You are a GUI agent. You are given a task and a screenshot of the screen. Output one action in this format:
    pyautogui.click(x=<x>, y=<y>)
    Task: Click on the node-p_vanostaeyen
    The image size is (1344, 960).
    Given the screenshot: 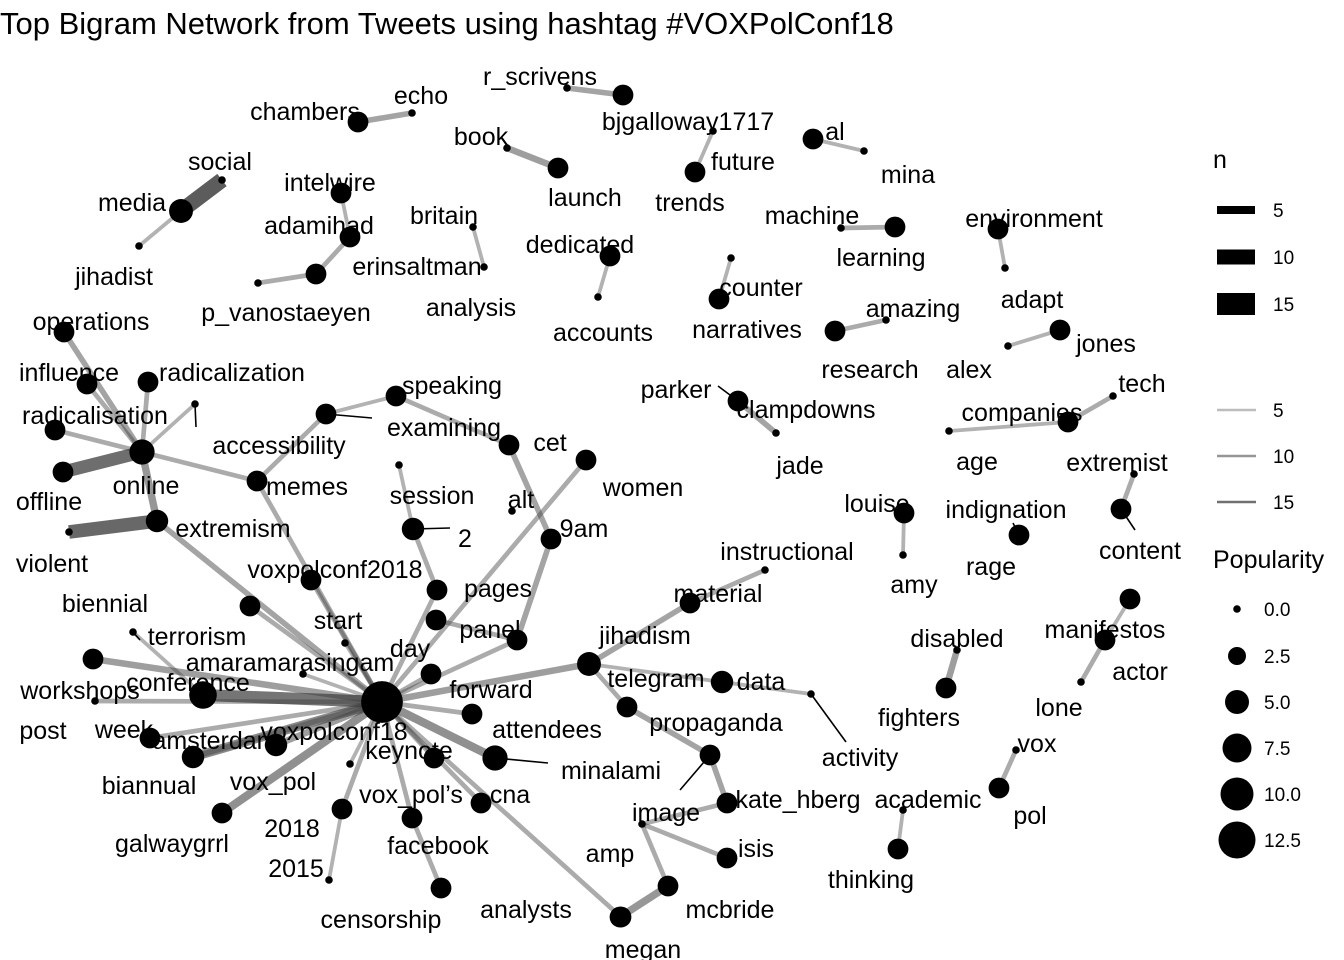 What is the action you would take?
    pyautogui.click(x=258, y=283)
    